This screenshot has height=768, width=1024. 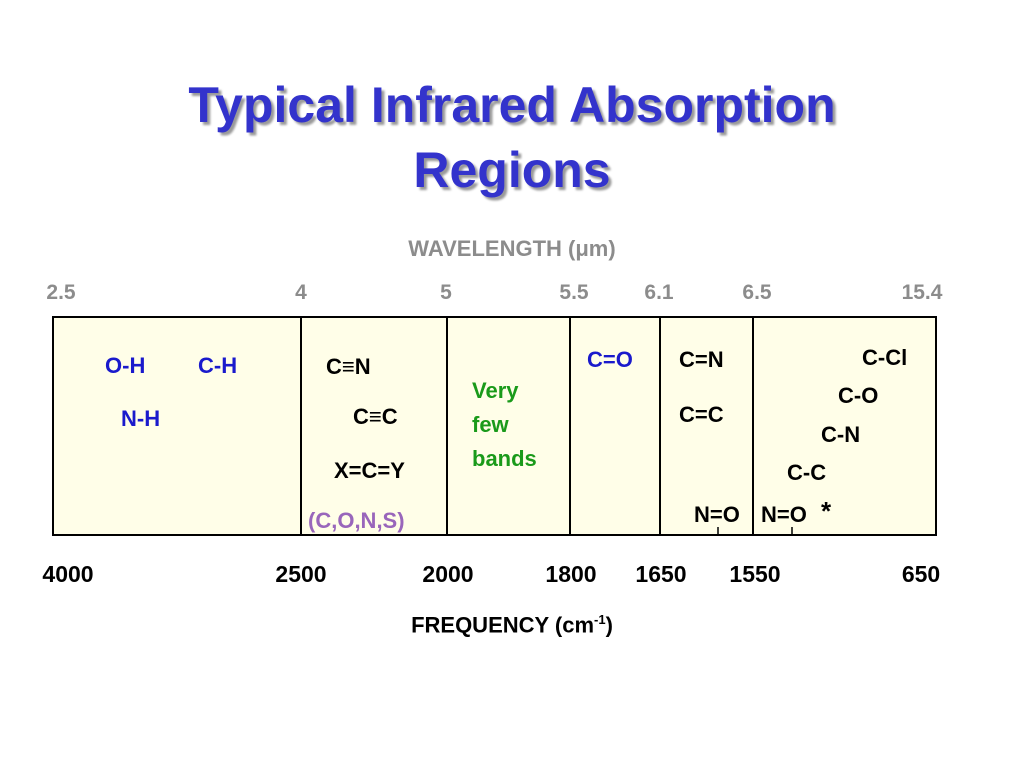 I want to click on bond-label-nh: N-H, so click(x=141, y=418).